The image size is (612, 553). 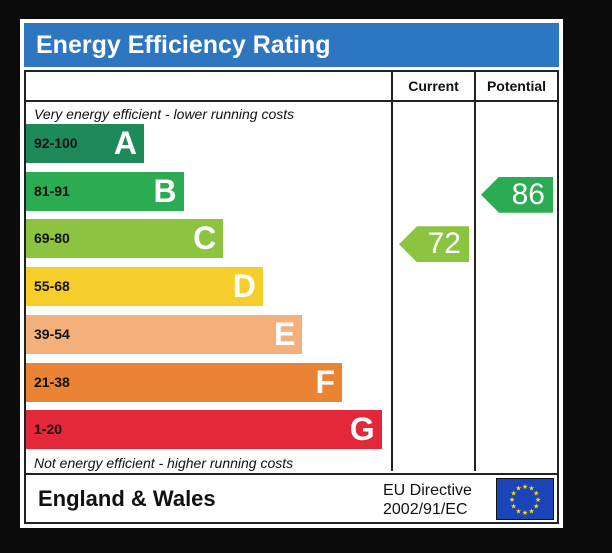 What do you see at coordinates (164, 334) in the screenshot?
I see `band-e: 39-54 E` at bounding box center [164, 334].